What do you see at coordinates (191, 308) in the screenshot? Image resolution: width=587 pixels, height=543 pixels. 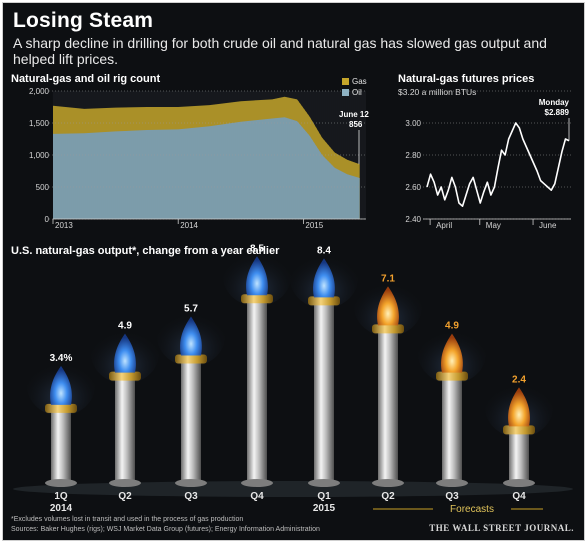 I see `bar-value-label: 5.7` at bounding box center [191, 308].